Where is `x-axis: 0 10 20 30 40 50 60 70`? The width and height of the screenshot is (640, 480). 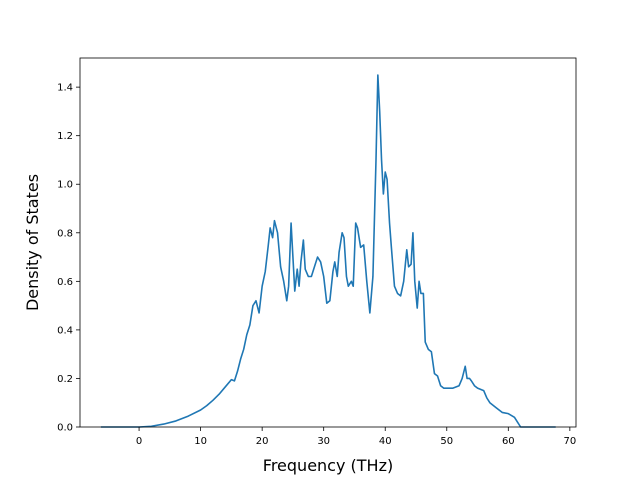
x-axis: 0 10 20 30 40 50 60 70 is located at coordinates (356, 437).